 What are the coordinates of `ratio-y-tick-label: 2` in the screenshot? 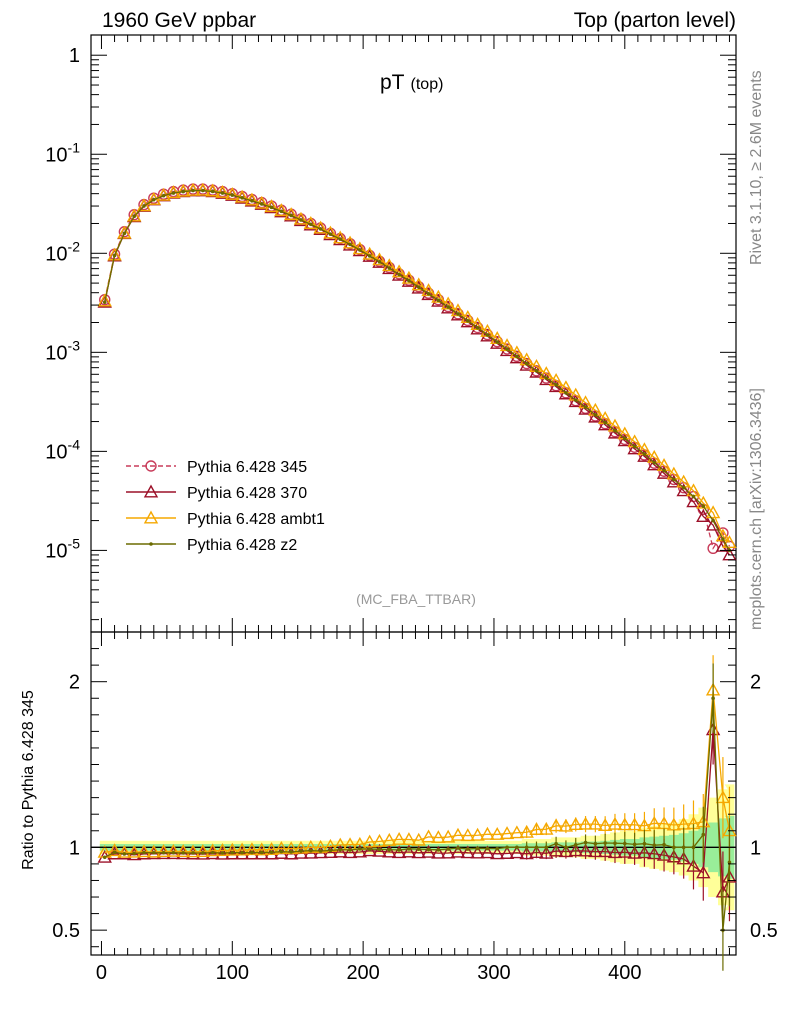 It's located at (74, 683).